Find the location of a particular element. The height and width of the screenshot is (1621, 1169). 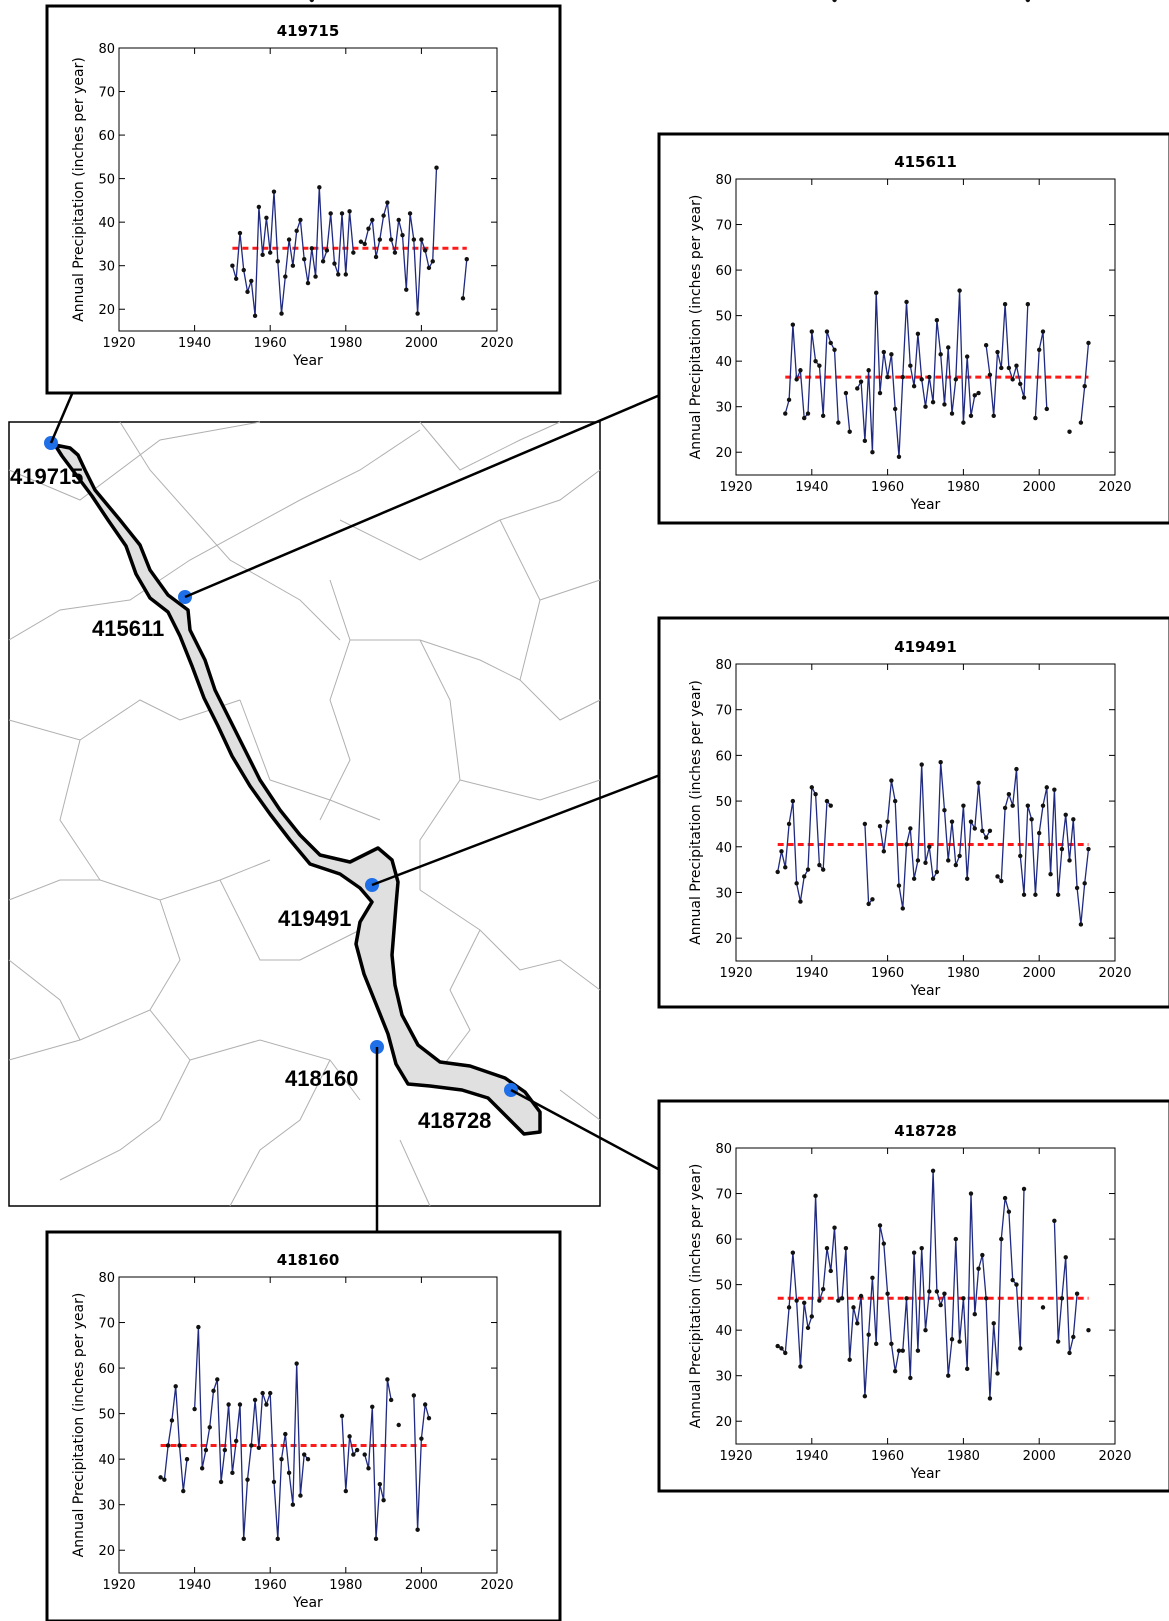

plot-area is located at coordinates (308, 1425).